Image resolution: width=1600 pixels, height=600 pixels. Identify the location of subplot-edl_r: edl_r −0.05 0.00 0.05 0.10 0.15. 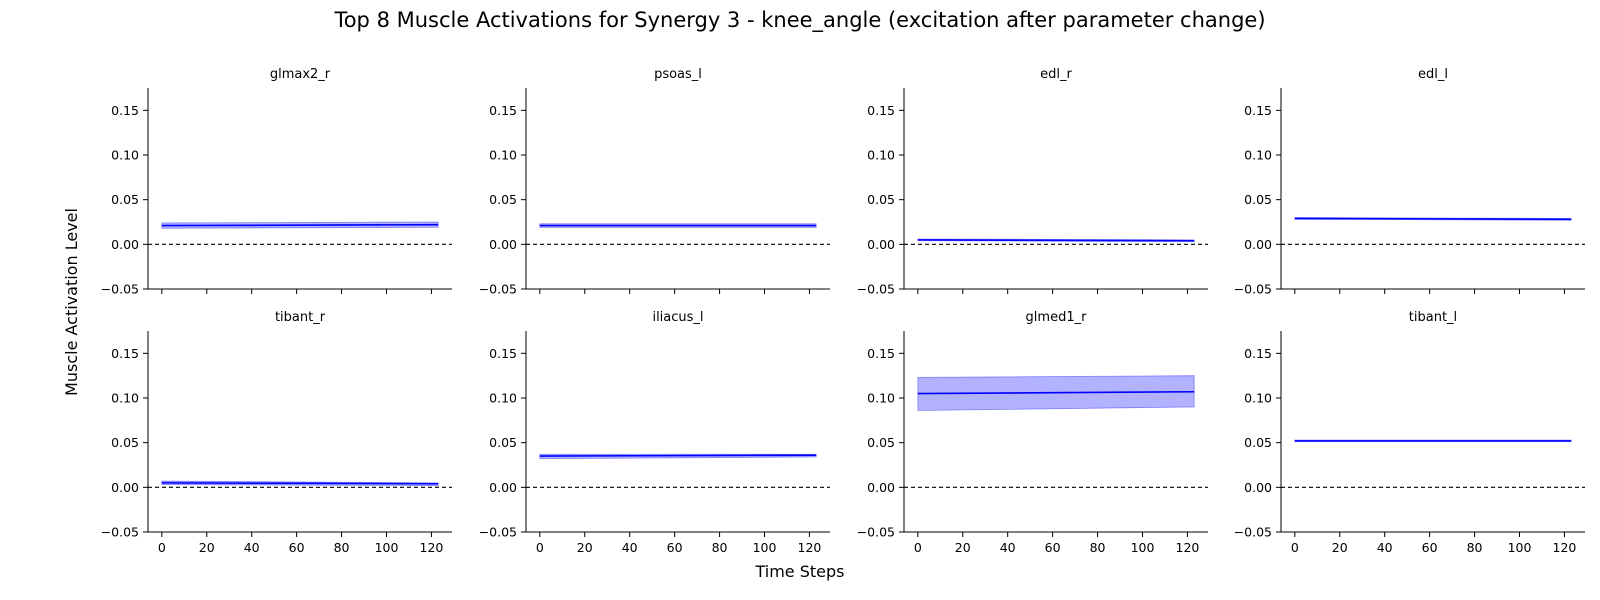
(1032, 182).